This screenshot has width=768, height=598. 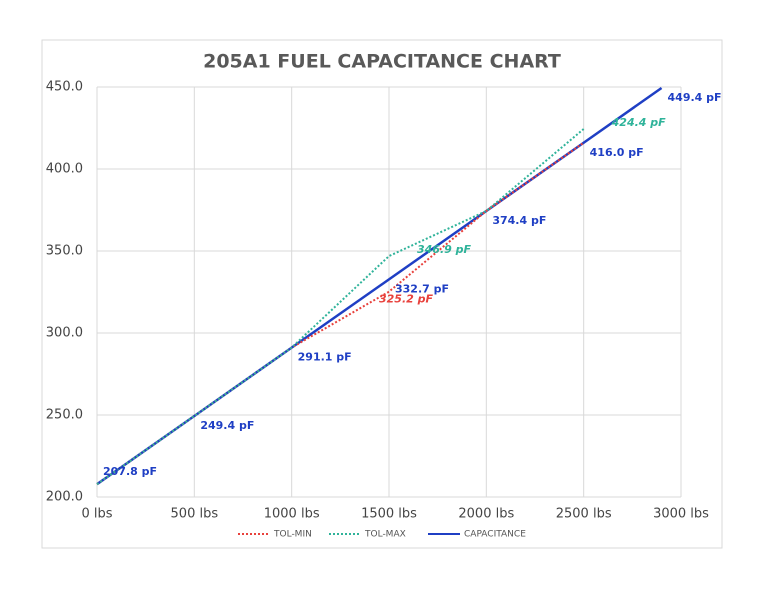 I want to click on y-tick-label: 400.0, so click(x=64, y=169).